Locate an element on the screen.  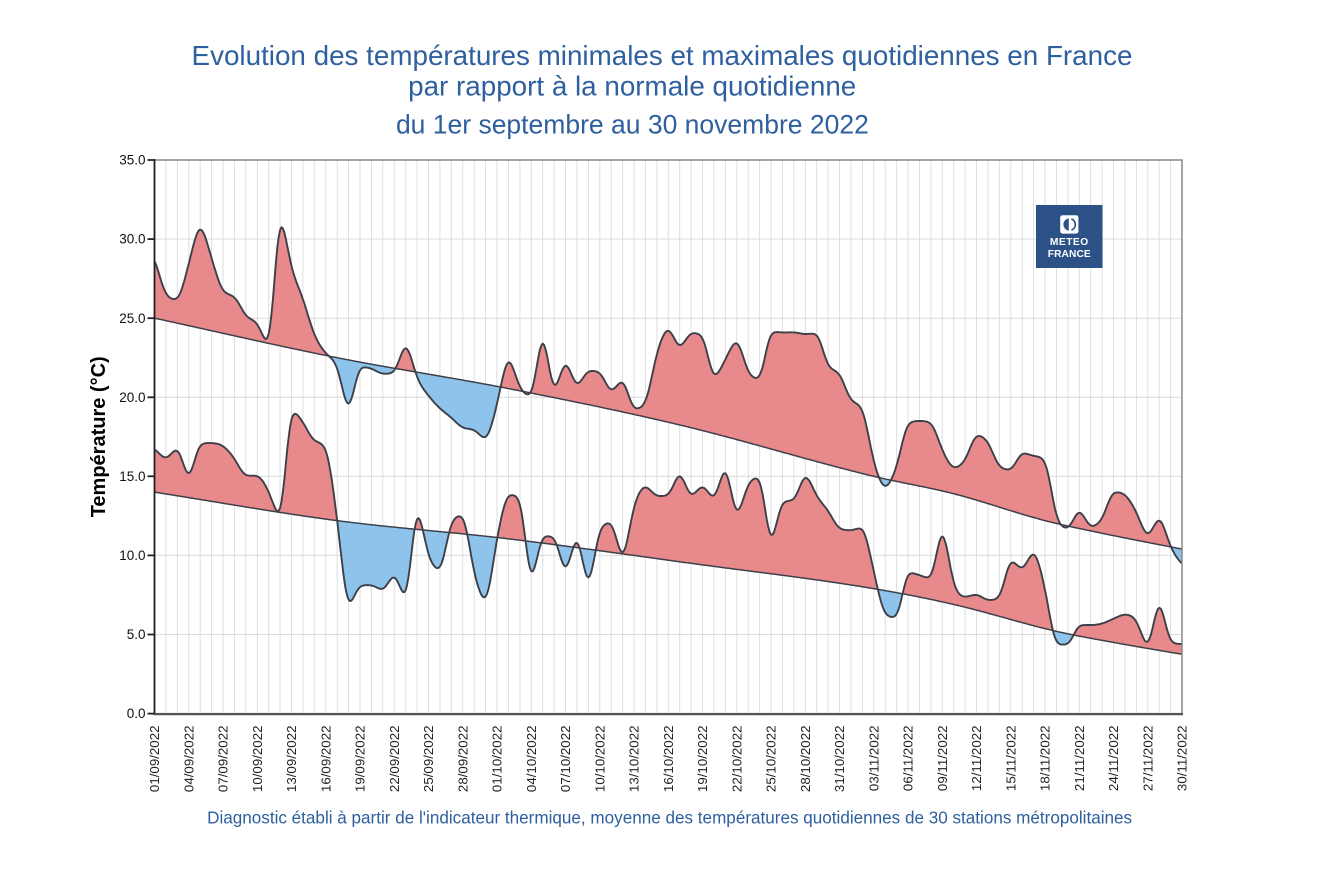
svg-text:par rapport à la normale quoti: par rapport à la normale quotidienne is located at coordinates (632, 86).